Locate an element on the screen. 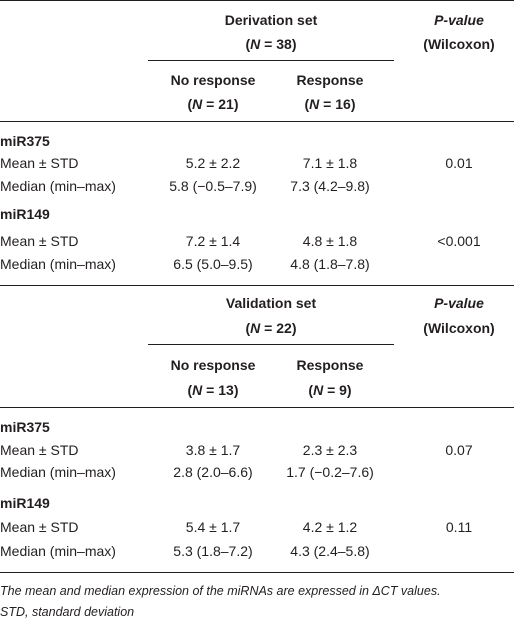 The height and width of the screenshot is (624, 514). cell-value: 5.3 (1.8–7.2) is located at coordinates (213, 551).